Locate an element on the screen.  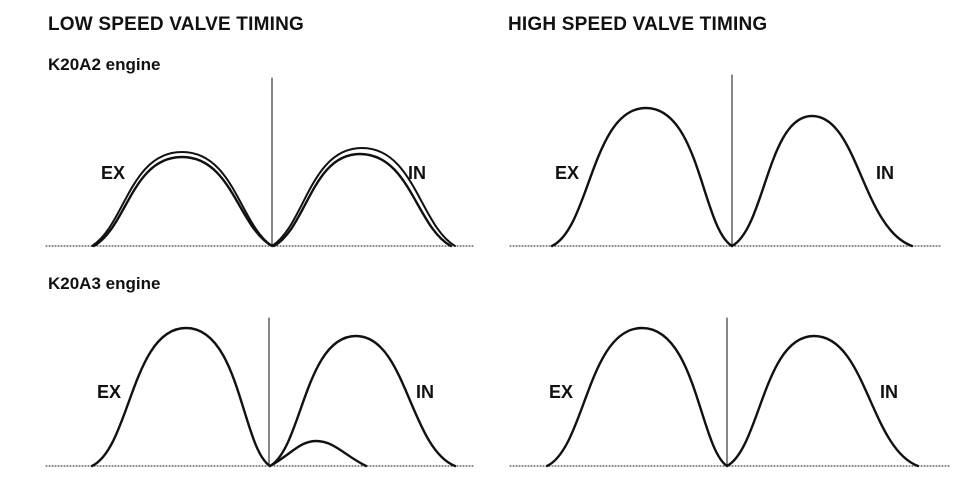
intake-secondary-lift-curve is located at coordinates (318, 453).